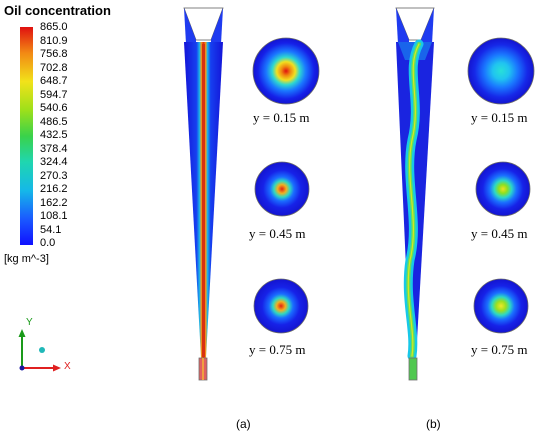  I want to click on colorbar-tick-label: 162.2, so click(54, 202).